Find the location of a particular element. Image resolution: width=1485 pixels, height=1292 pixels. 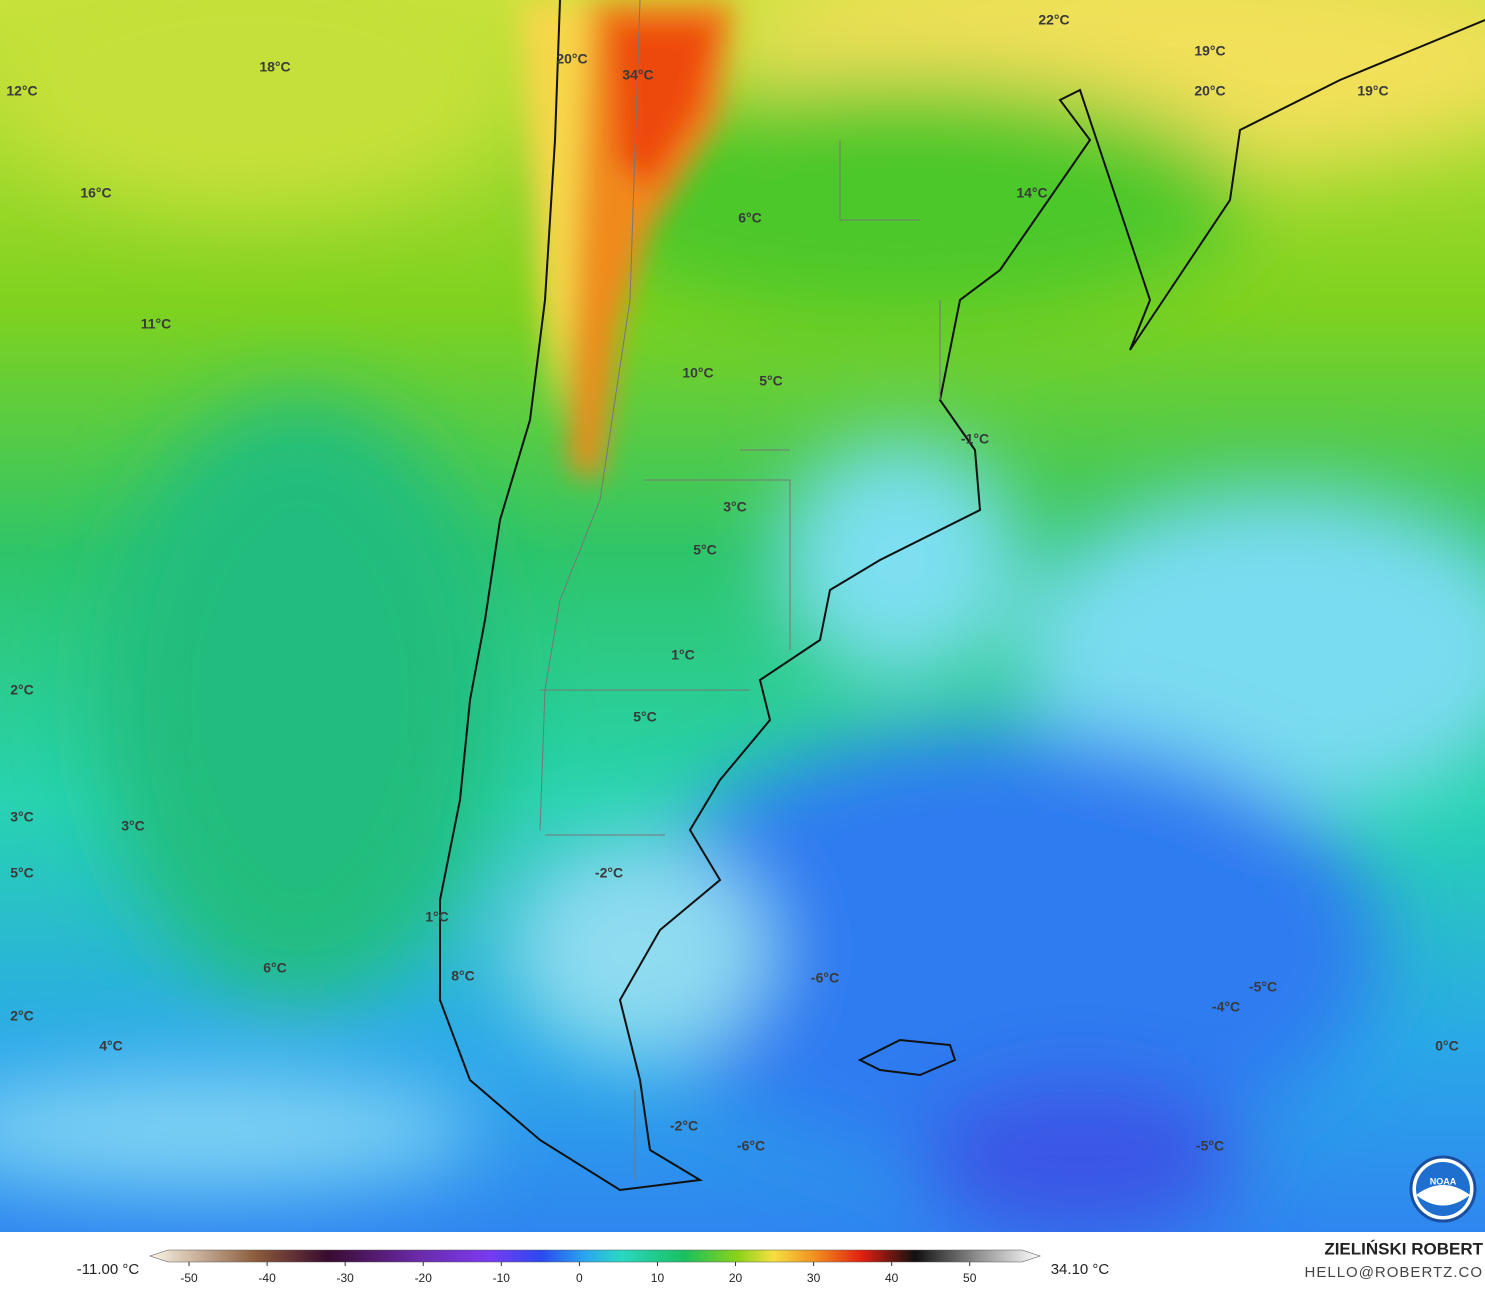

scale-tick-label: 10 is located at coordinates (658, 1278).